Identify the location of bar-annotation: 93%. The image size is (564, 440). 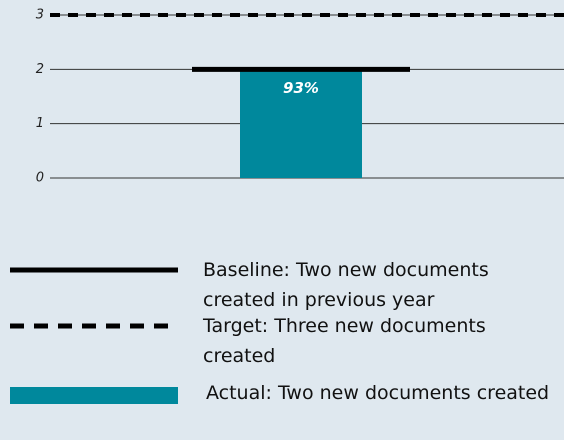
(301, 88).